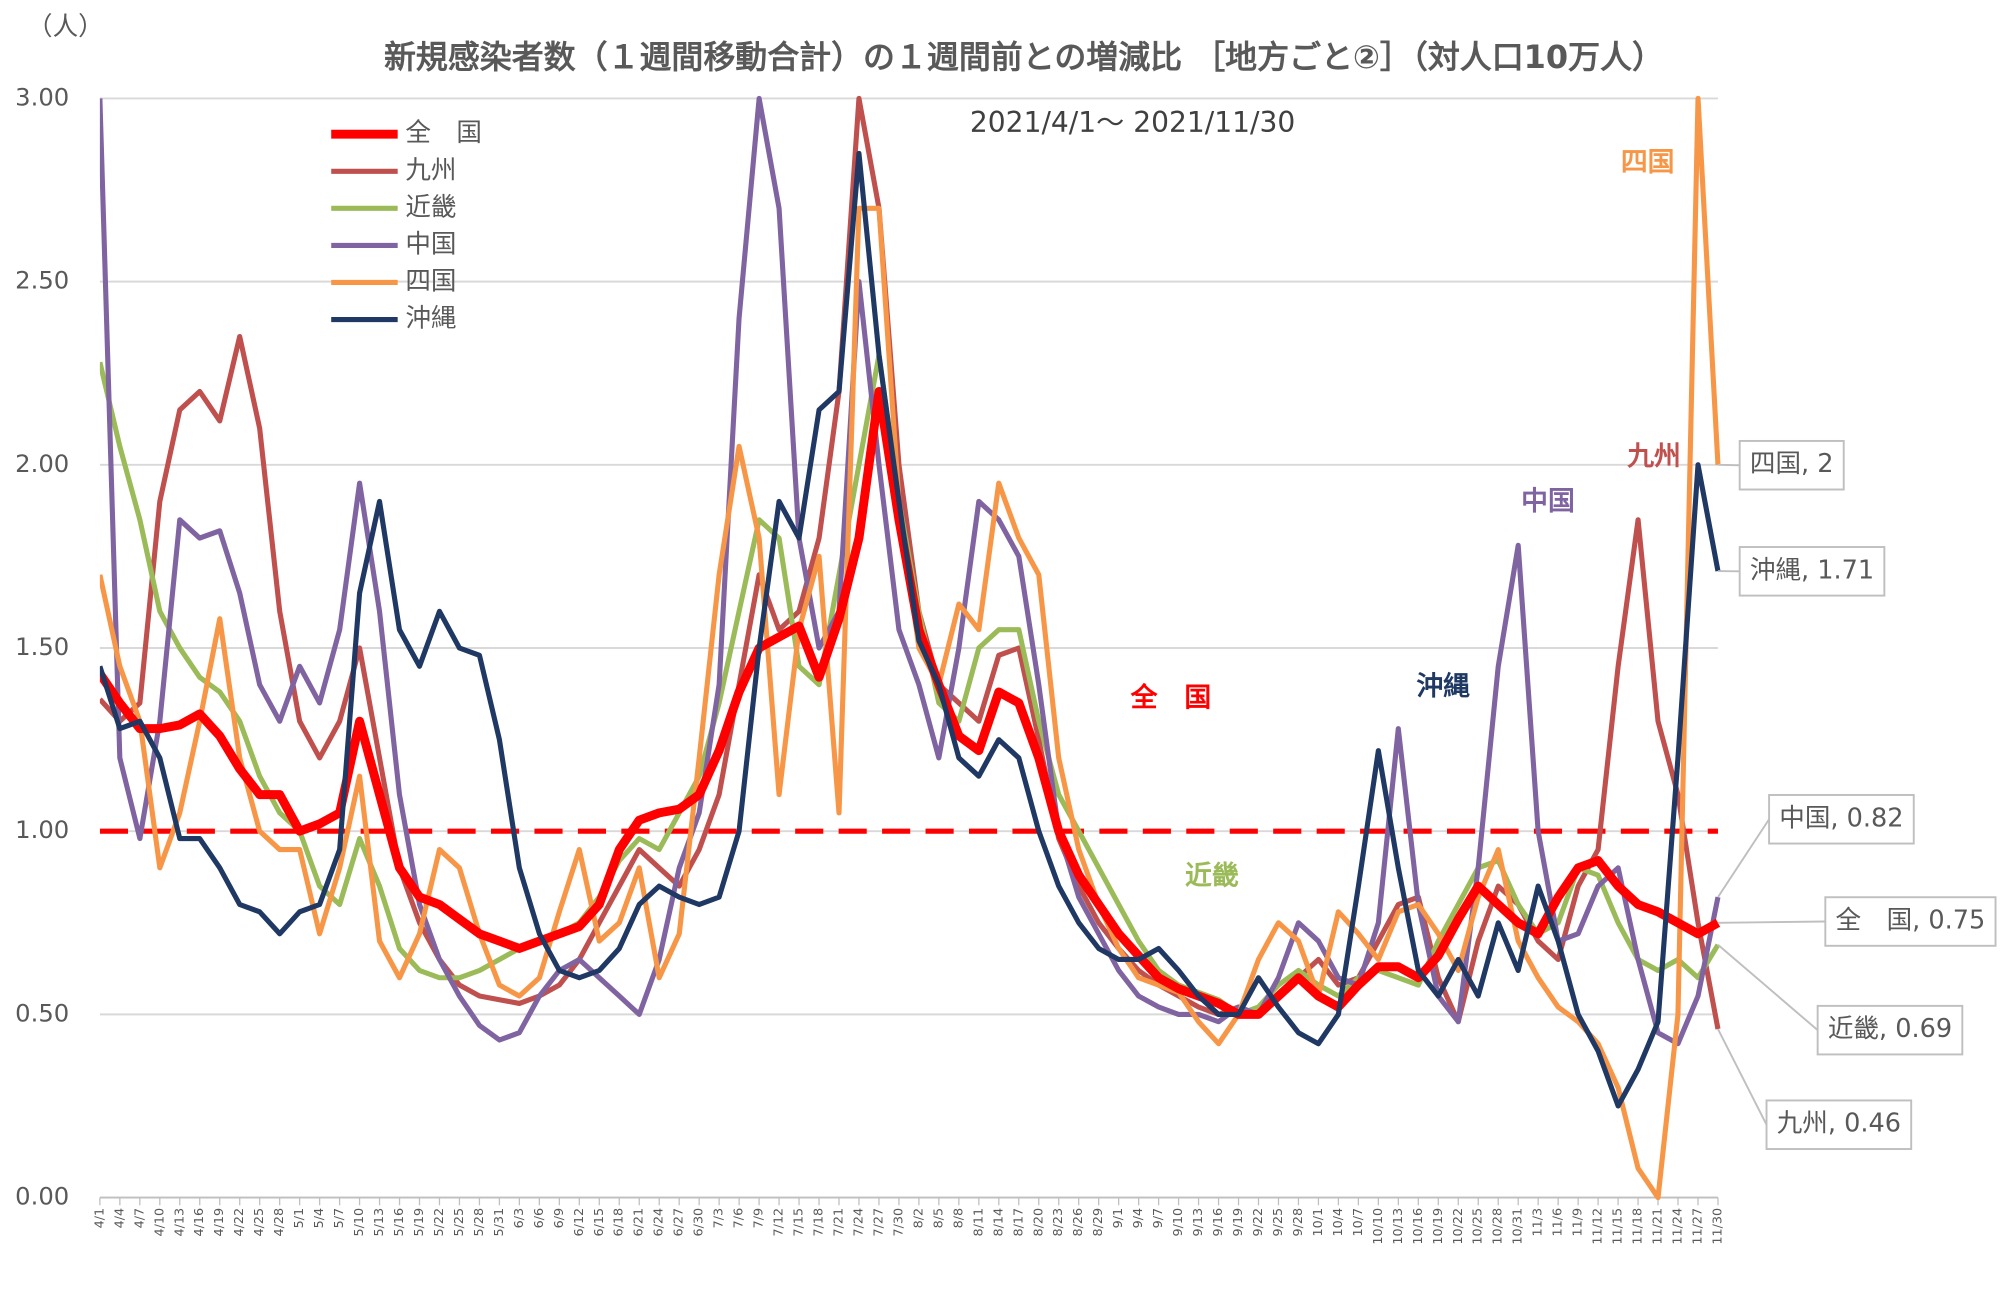 Image resolution: width=2007 pixels, height=1296 pixels. What do you see at coordinates (1178, 1222) in the screenshot?
I see `x-tick-label: 9/10` at bounding box center [1178, 1222].